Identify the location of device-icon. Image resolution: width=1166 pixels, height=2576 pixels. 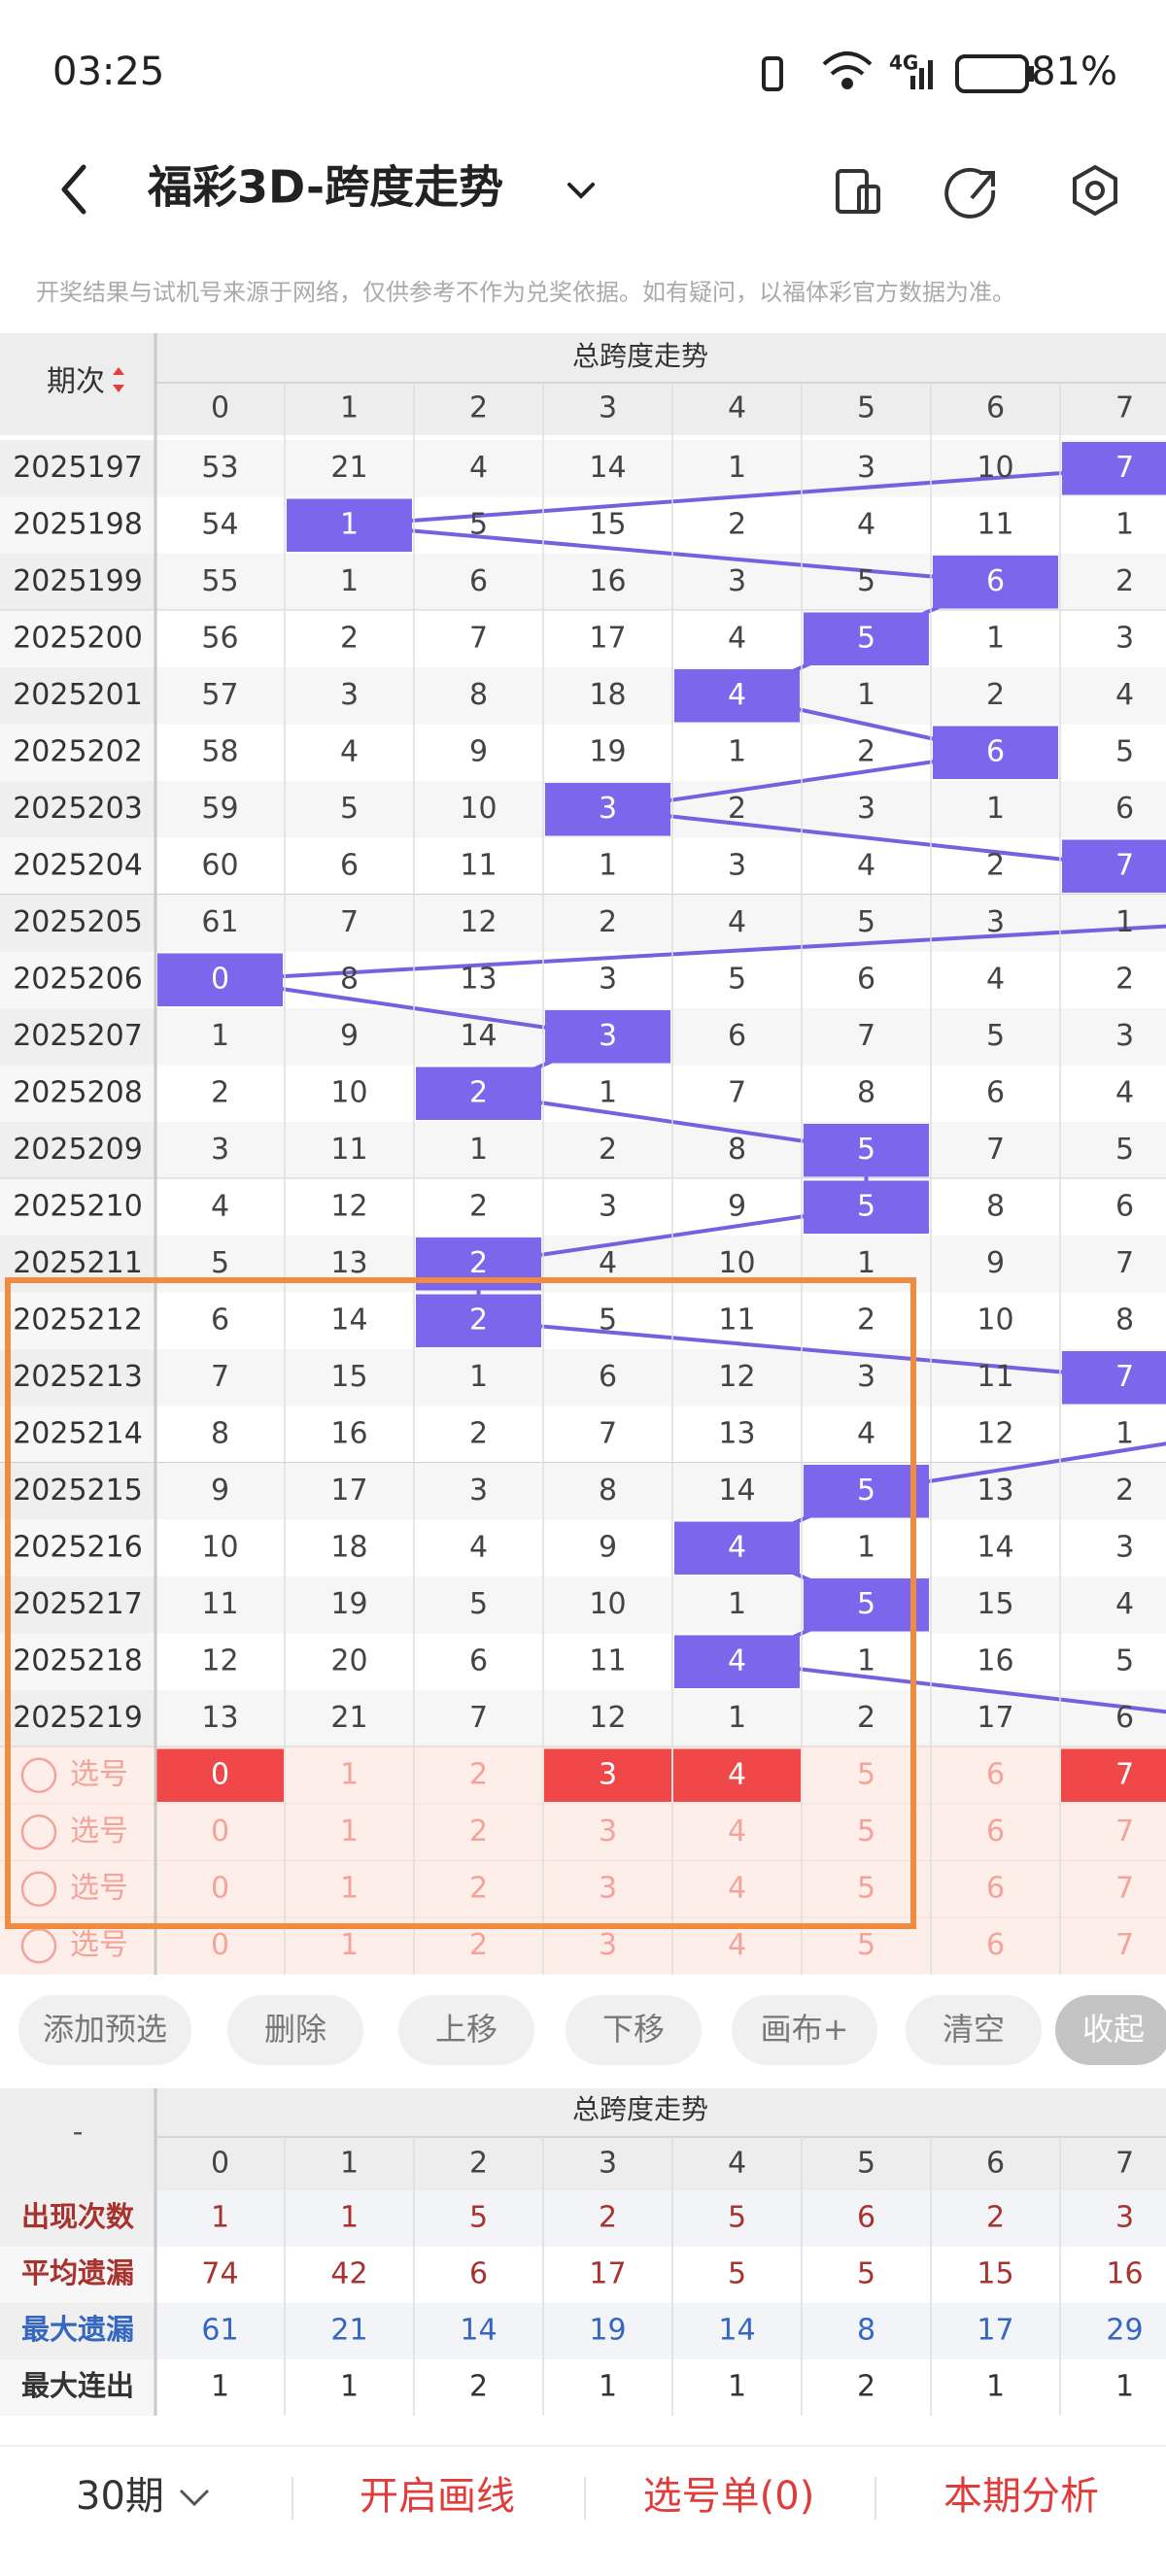
(858, 191).